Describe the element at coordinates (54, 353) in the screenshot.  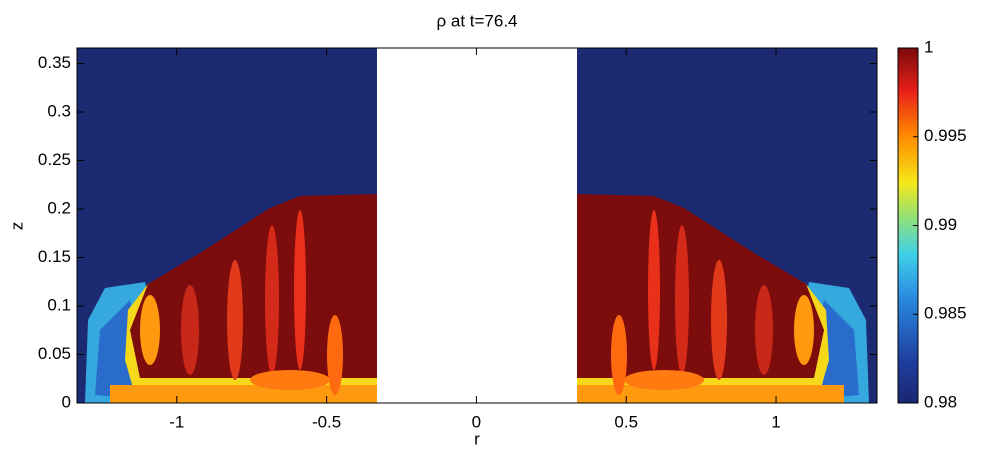
I see `y-tick-label: 0.05` at that location.